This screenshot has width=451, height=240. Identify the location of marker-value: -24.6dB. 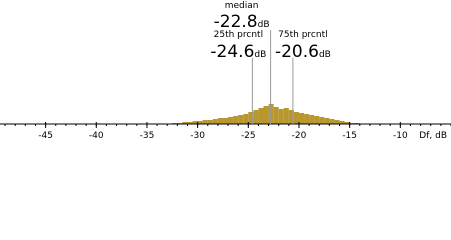
(238, 52).